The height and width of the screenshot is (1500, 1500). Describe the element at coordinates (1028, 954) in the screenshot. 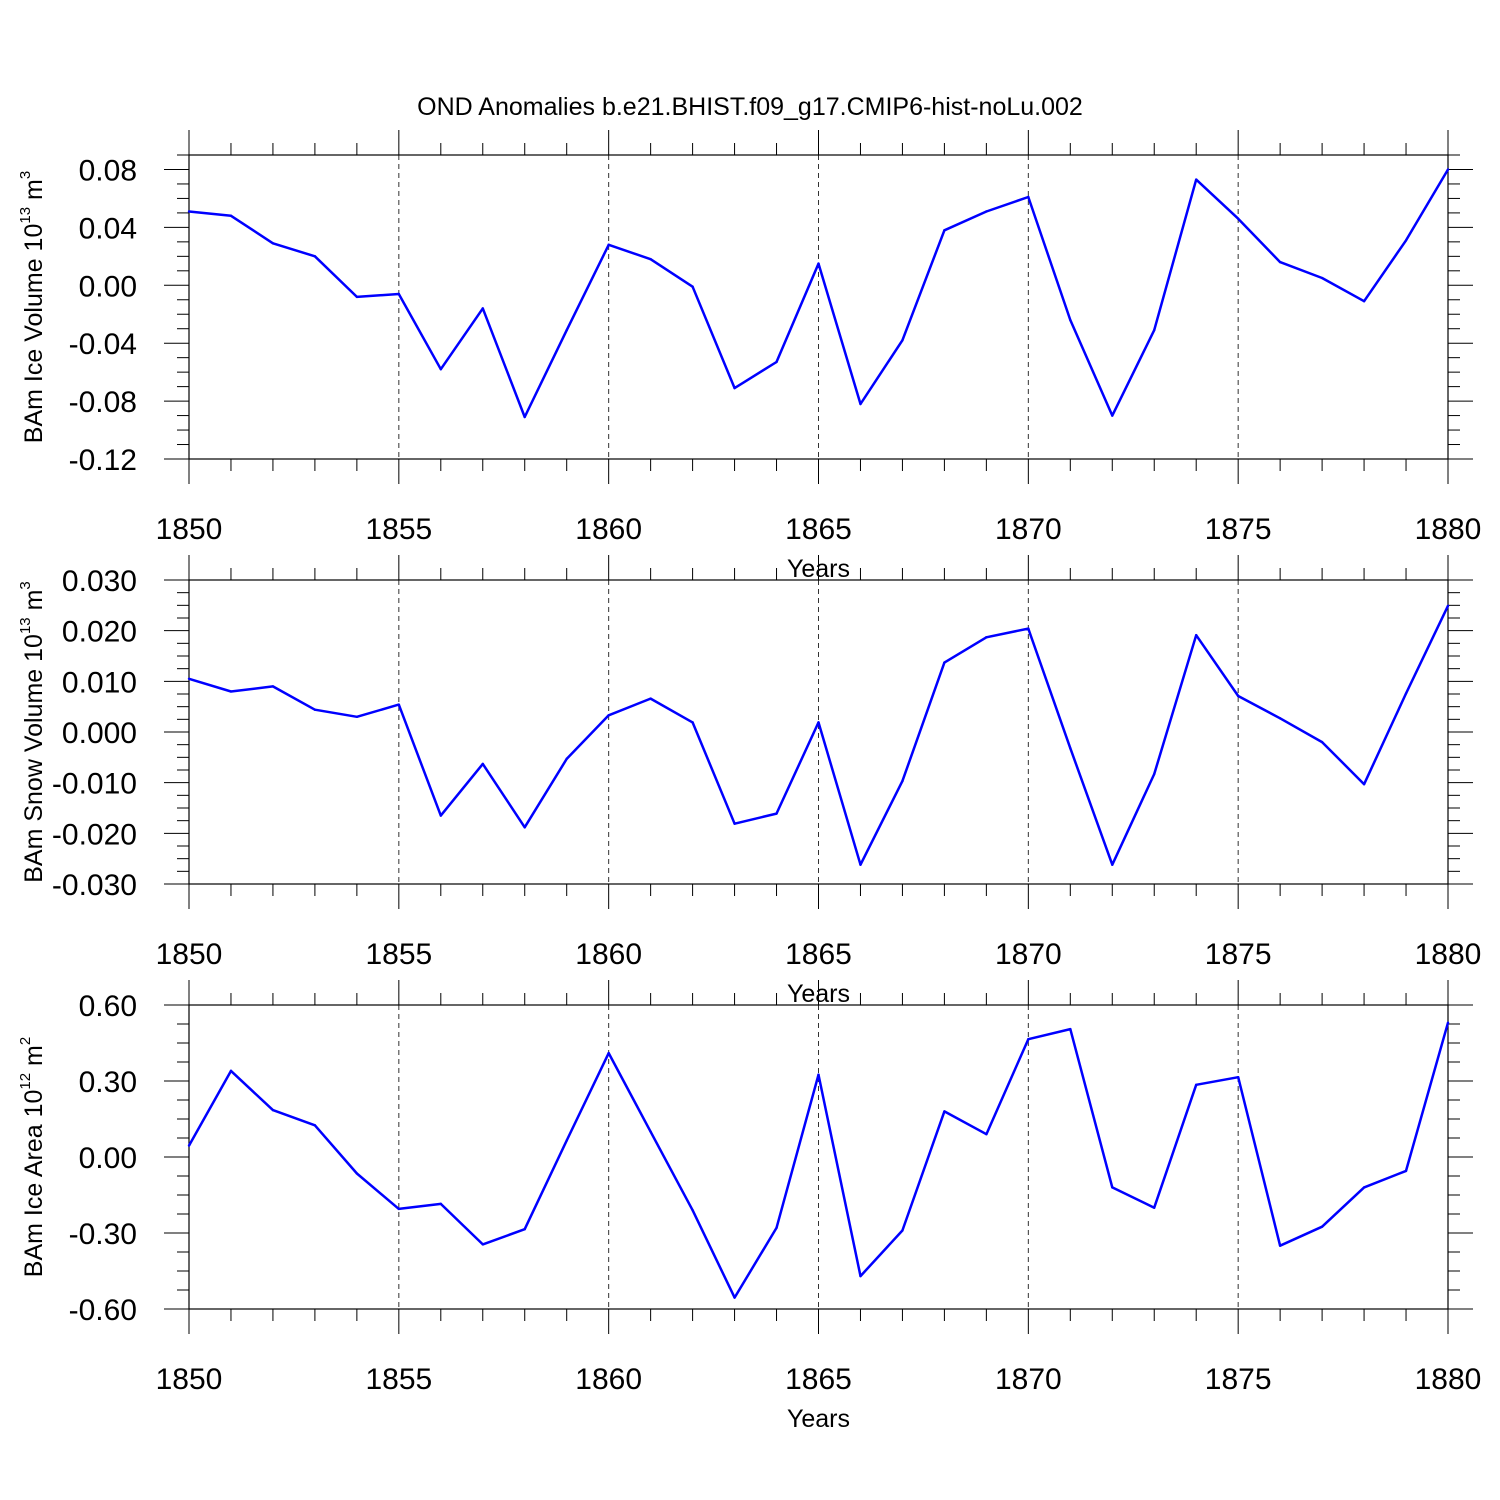

I see `x-tick-label: 1870` at that location.